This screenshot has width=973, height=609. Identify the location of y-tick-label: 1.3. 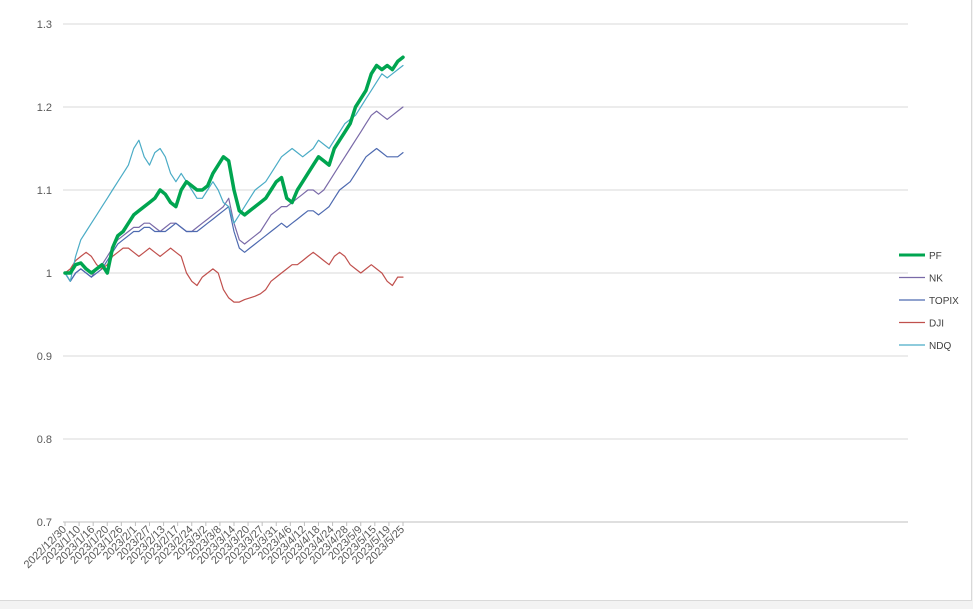
(44, 25).